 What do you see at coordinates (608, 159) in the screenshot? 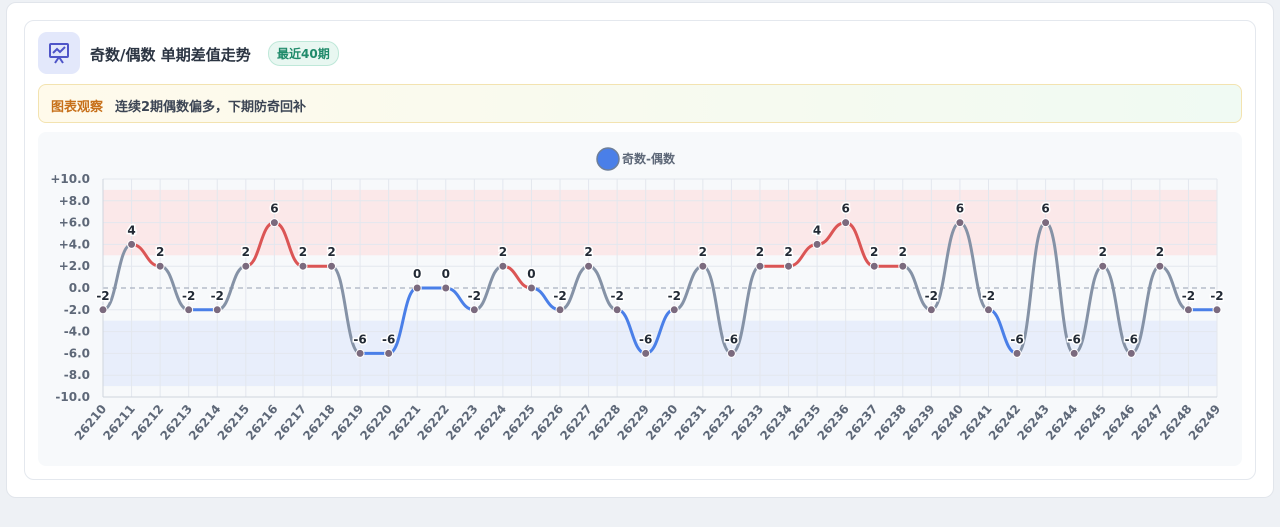
I see `legend-swatch` at bounding box center [608, 159].